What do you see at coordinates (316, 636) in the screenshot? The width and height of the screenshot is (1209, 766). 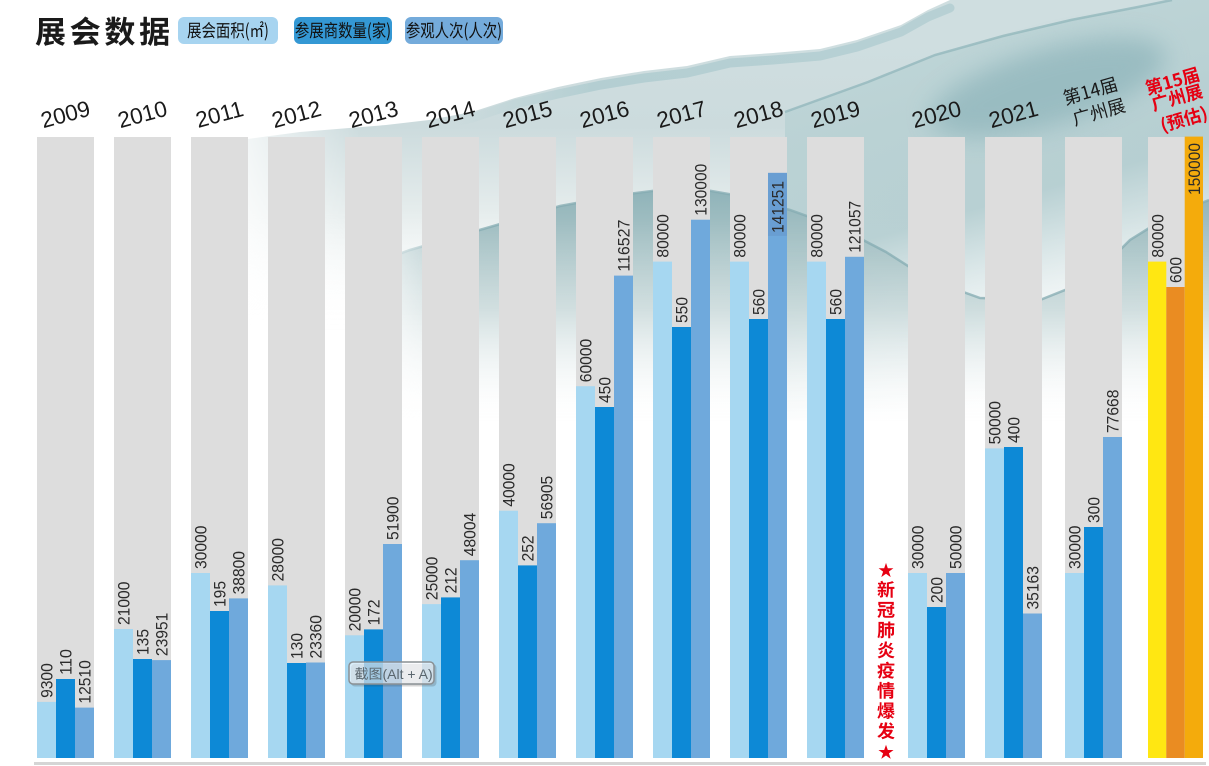 I see `svg-text: 23360` at bounding box center [316, 636].